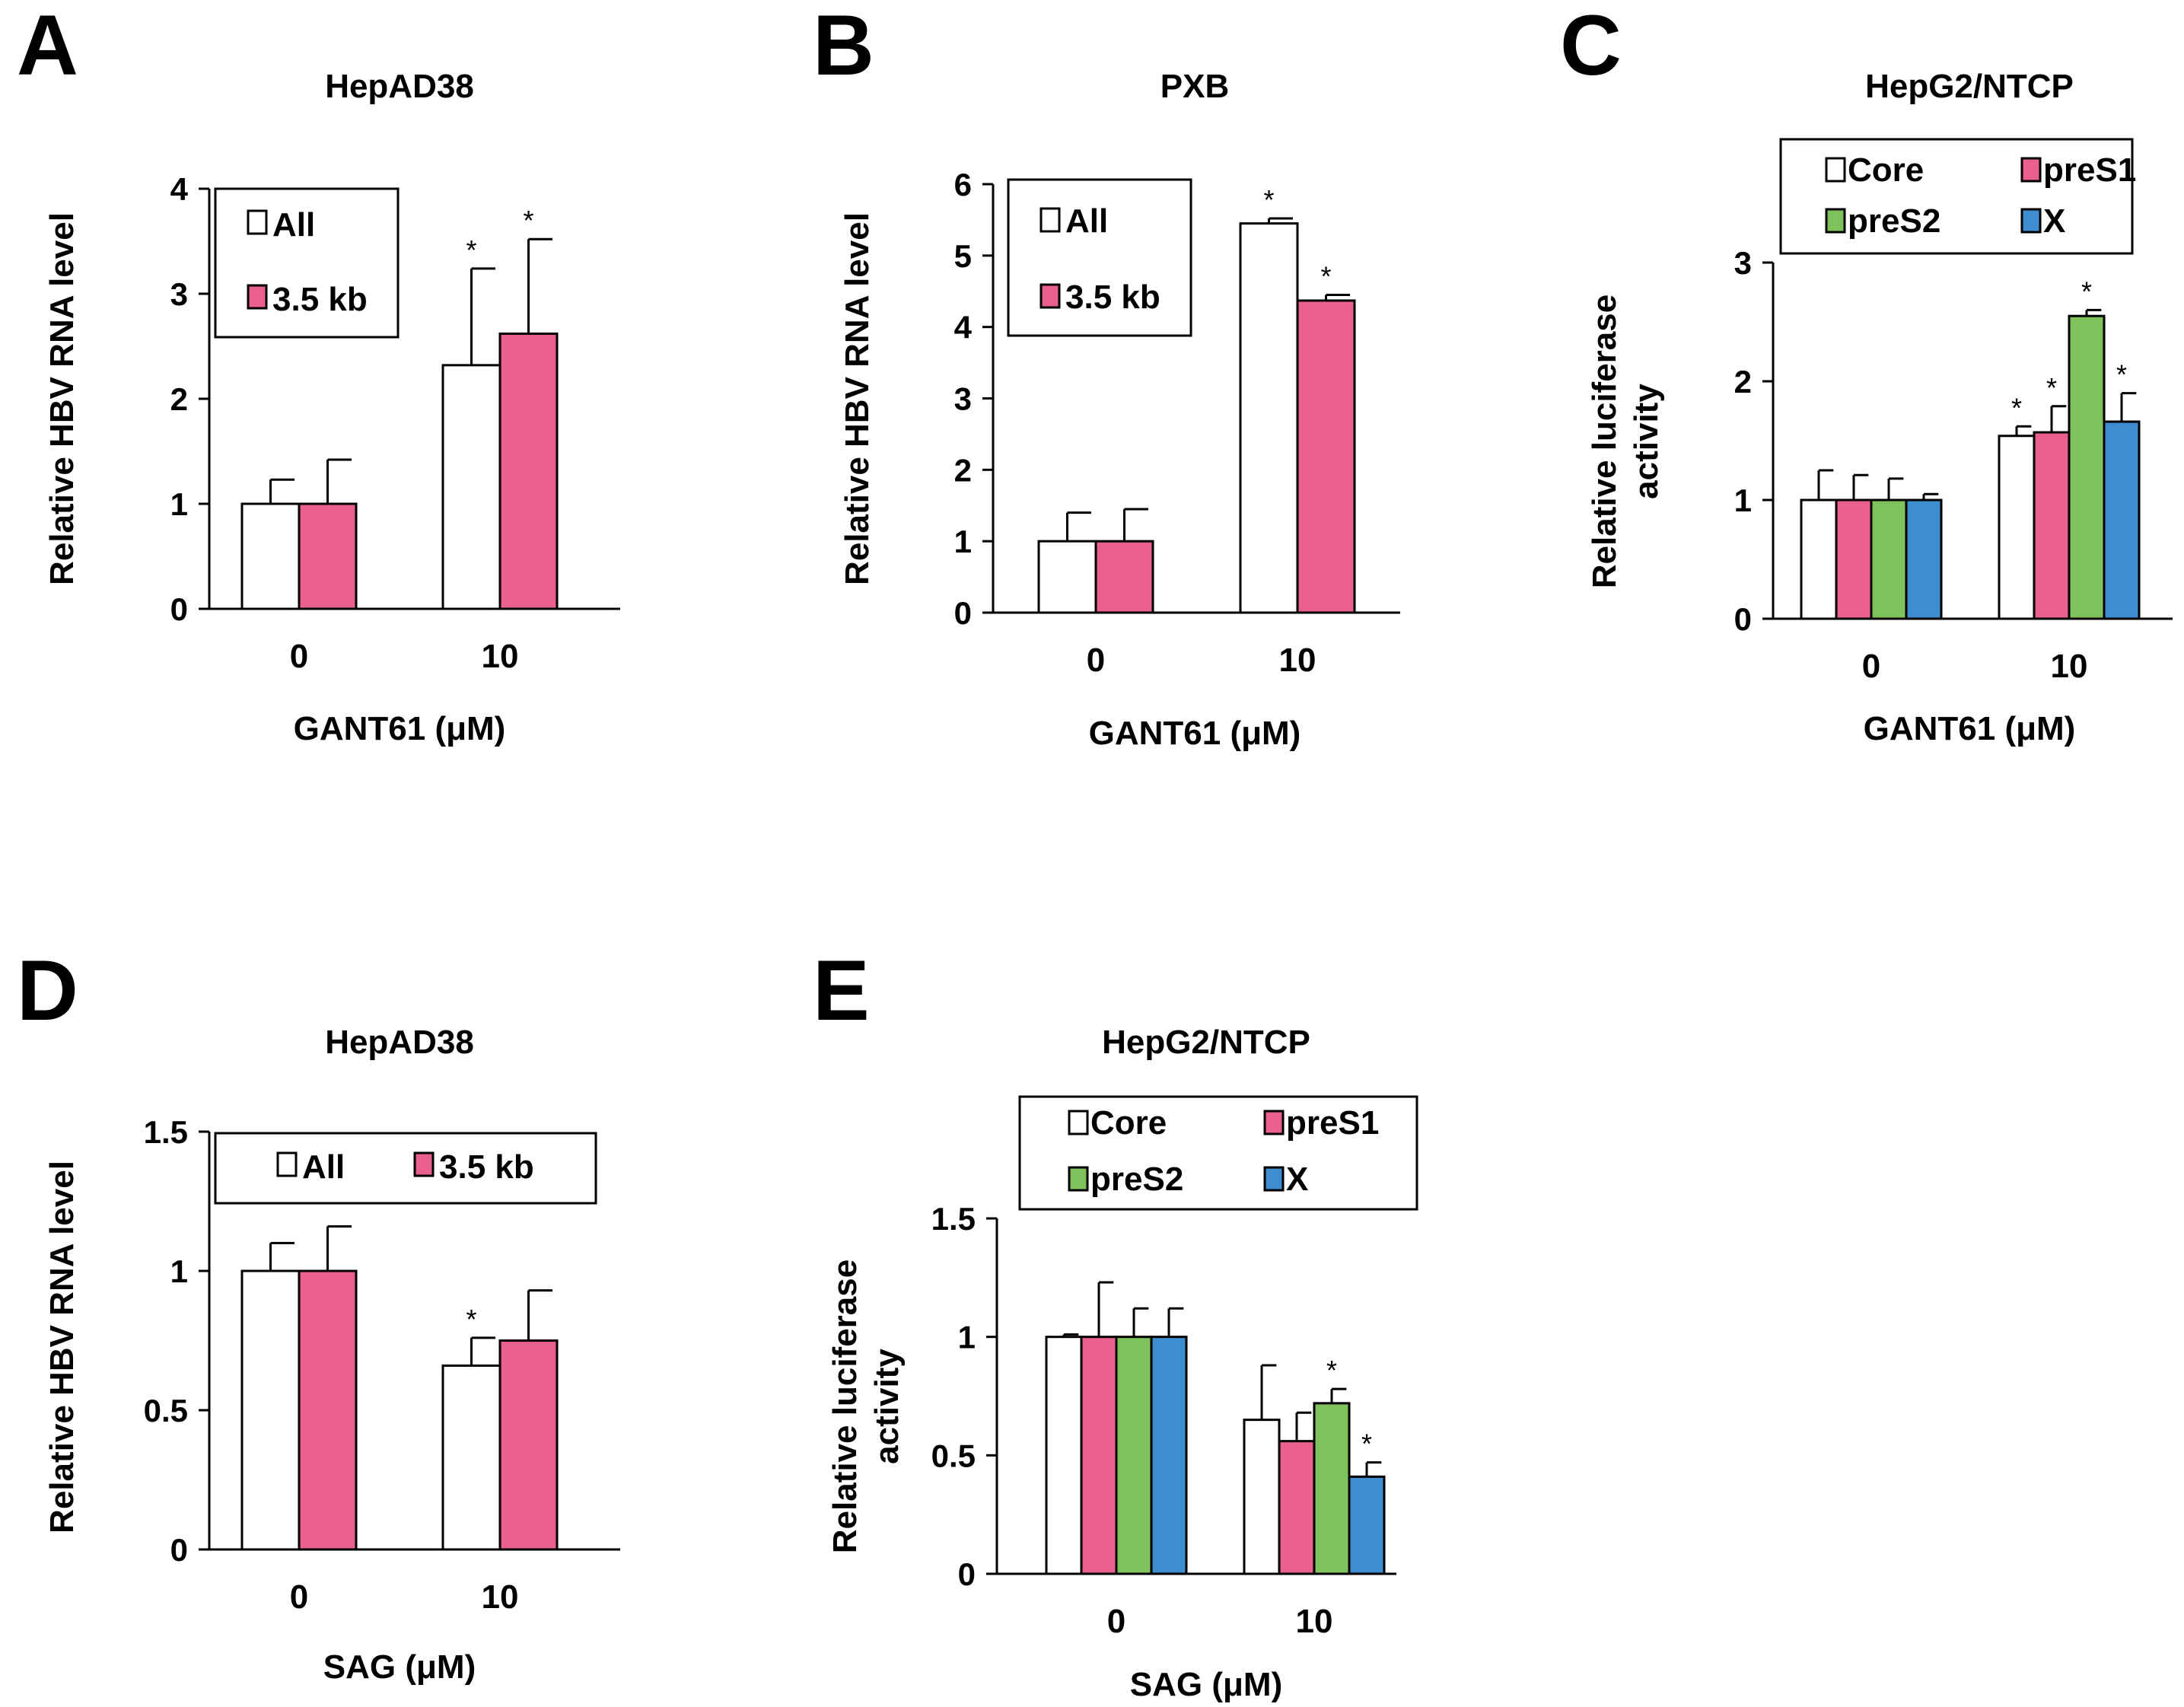 The height and width of the screenshot is (1707, 2184). I want to click on legend-label: All, so click(1086, 221).